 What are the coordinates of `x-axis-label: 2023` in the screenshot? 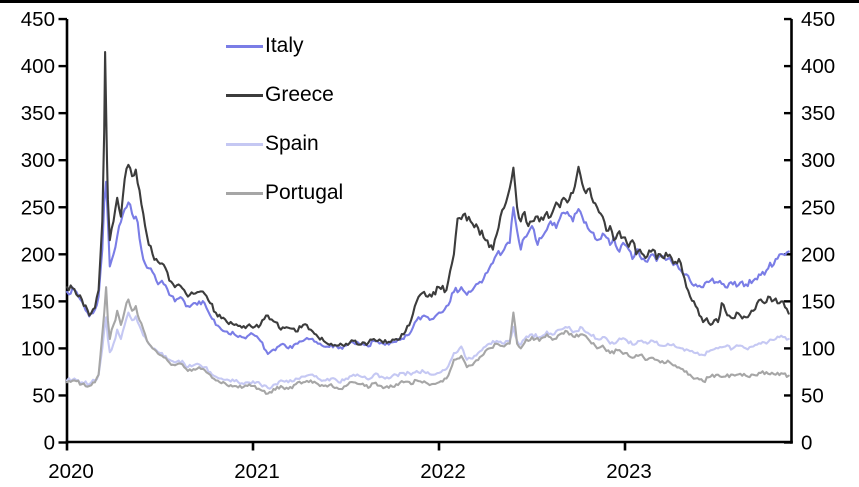 It's located at (629, 471).